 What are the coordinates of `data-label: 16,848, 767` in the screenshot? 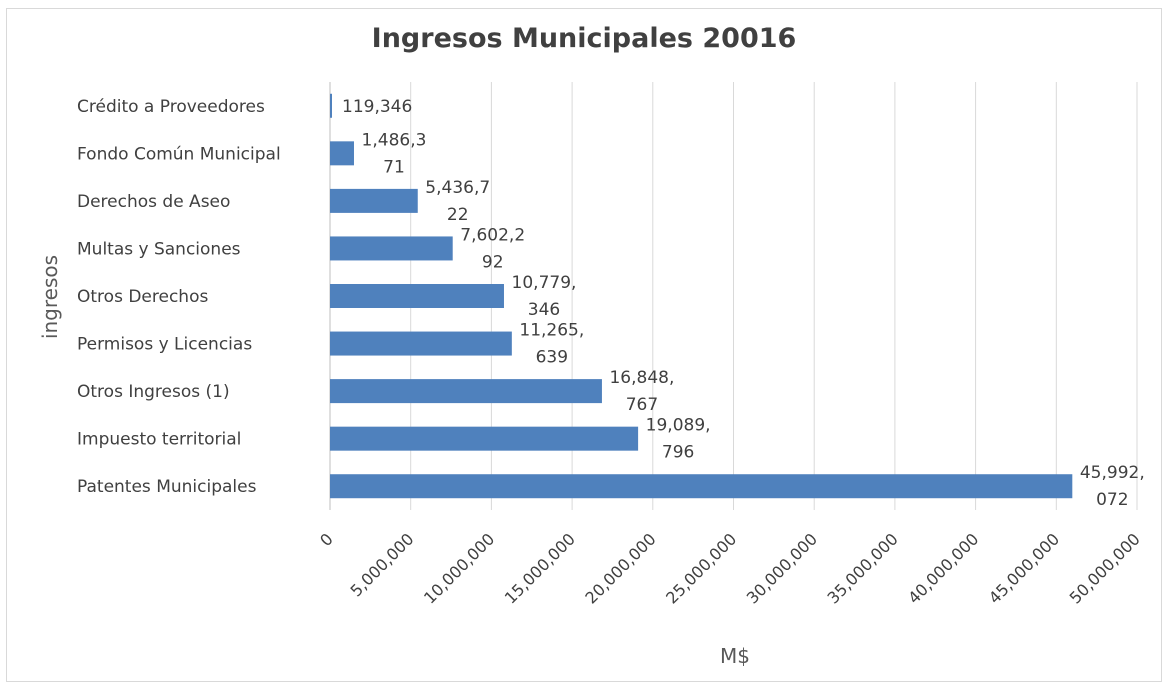 It's located at (641, 391).